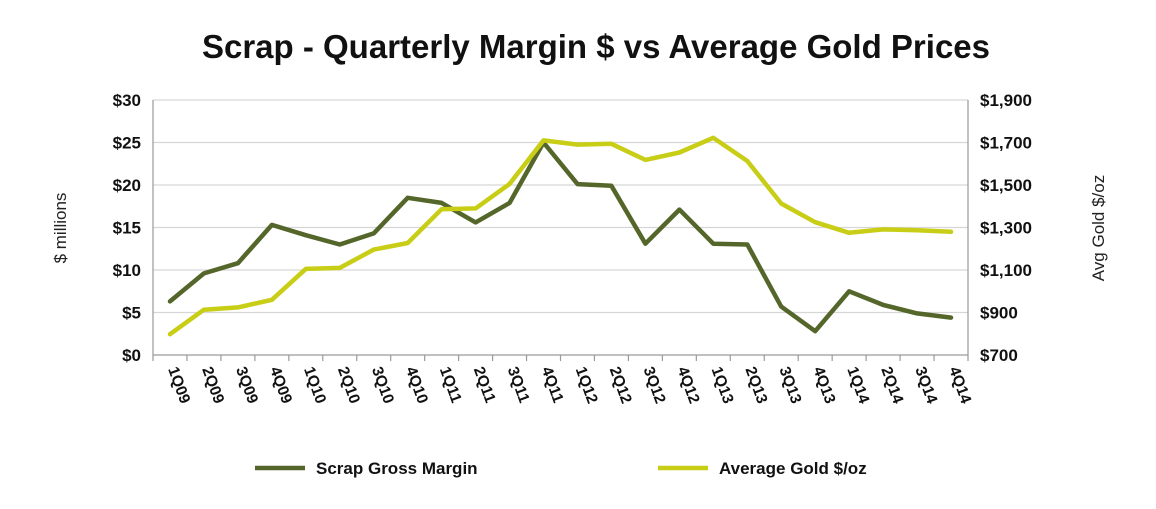 This screenshot has width=1156, height=509. Describe the element at coordinates (857, 386) in the screenshot. I see `x-tick-label: 1Q14` at that location.